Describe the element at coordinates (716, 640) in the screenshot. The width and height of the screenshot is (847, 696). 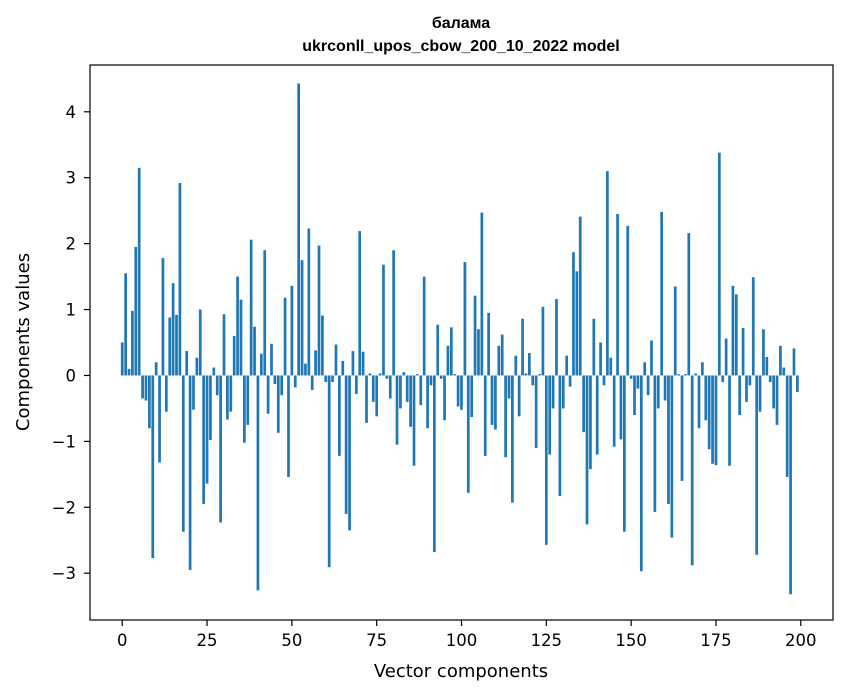
I see `x-tick-label: 175` at that location.